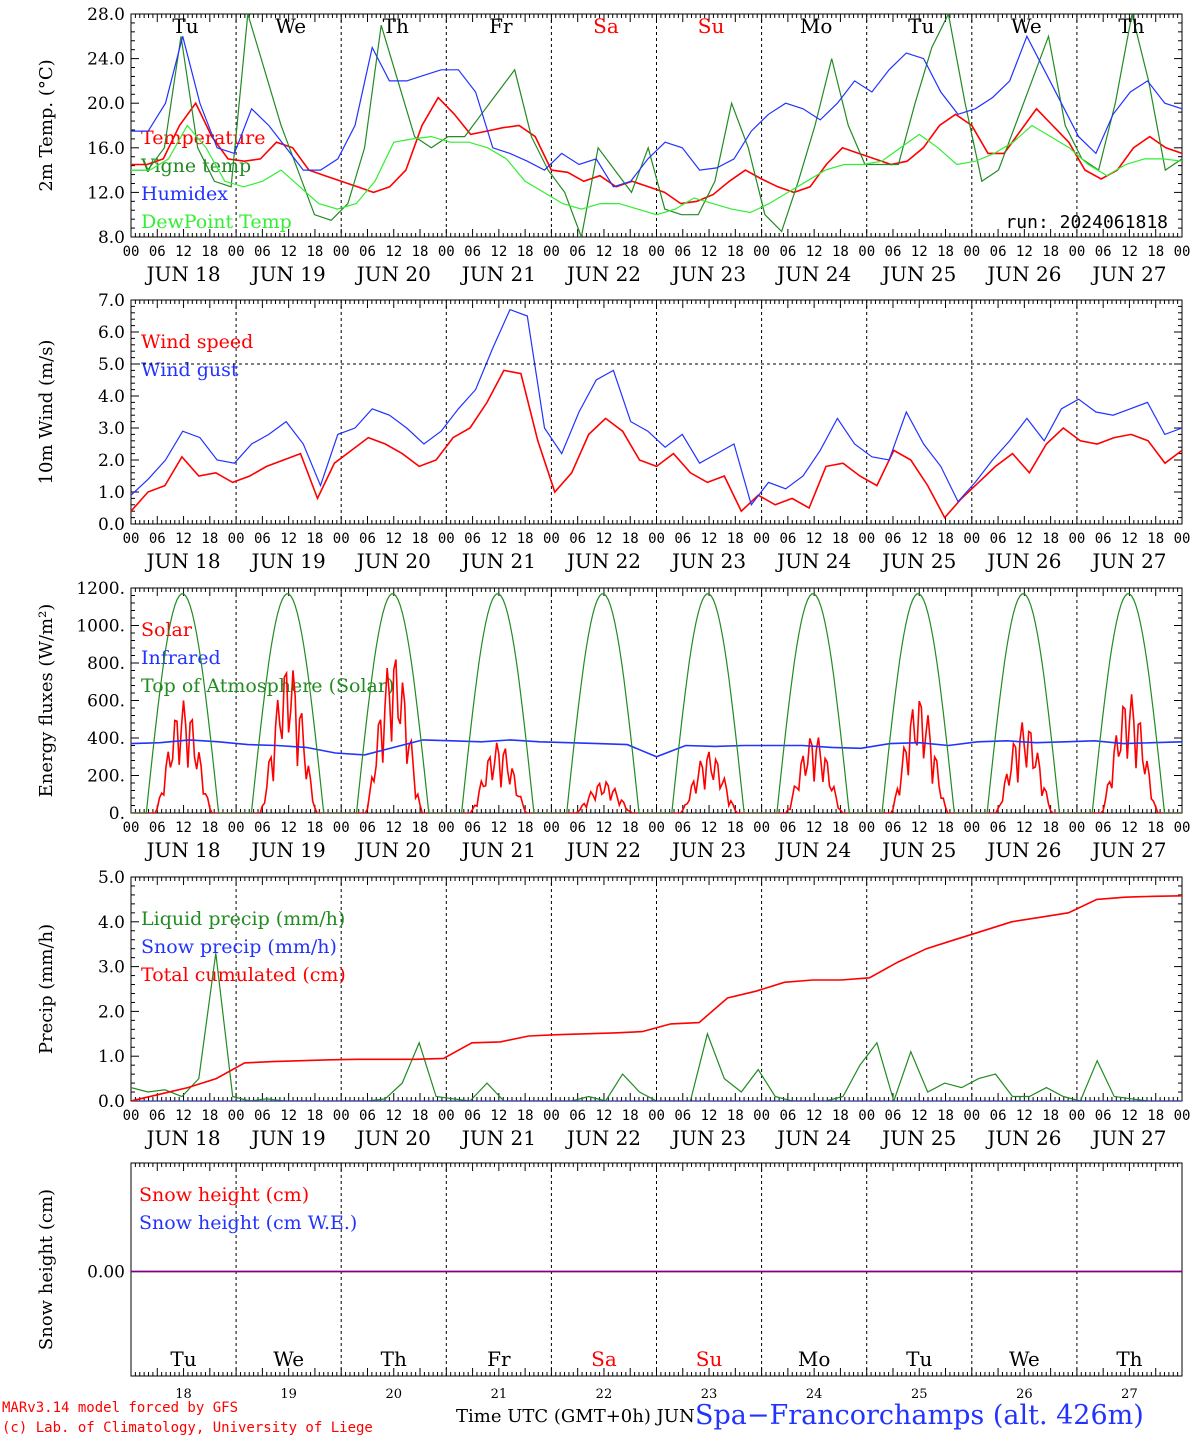 This screenshot has height=1440, width=1194. Describe the element at coordinates (111, 1057) in the screenshot. I see `y-tick-label: 1.0` at that location.